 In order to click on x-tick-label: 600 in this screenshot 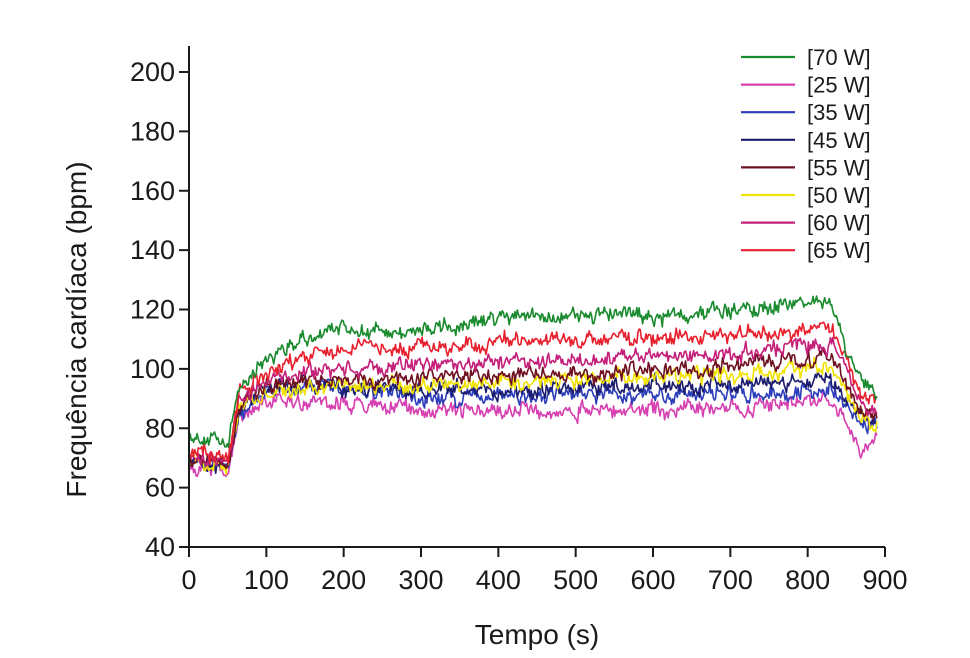, I will do `click(652, 580)`.